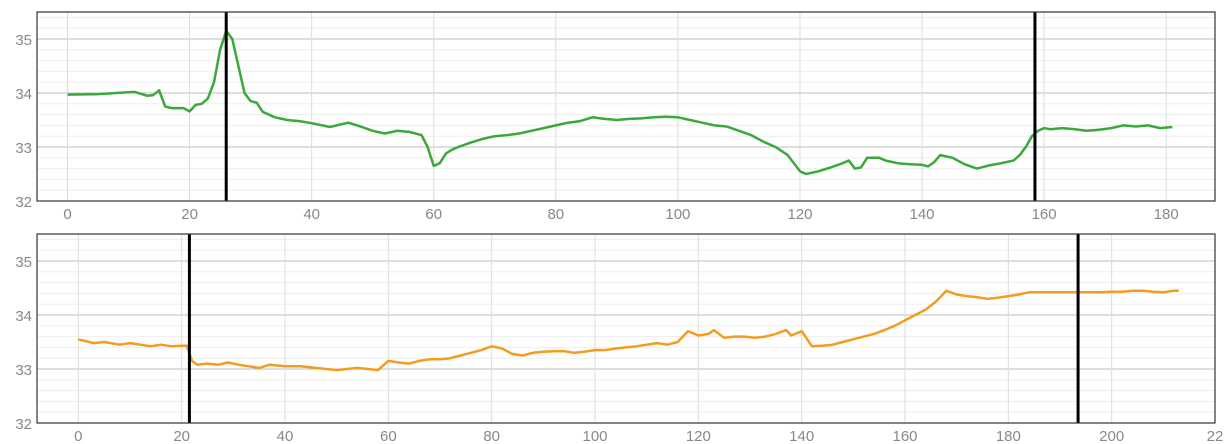 The height and width of the screenshot is (444, 1225). What do you see at coordinates (1044, 214) in the screenshot?
I see `top-x-tick-label: 160` at bounding box center [1044, 214].